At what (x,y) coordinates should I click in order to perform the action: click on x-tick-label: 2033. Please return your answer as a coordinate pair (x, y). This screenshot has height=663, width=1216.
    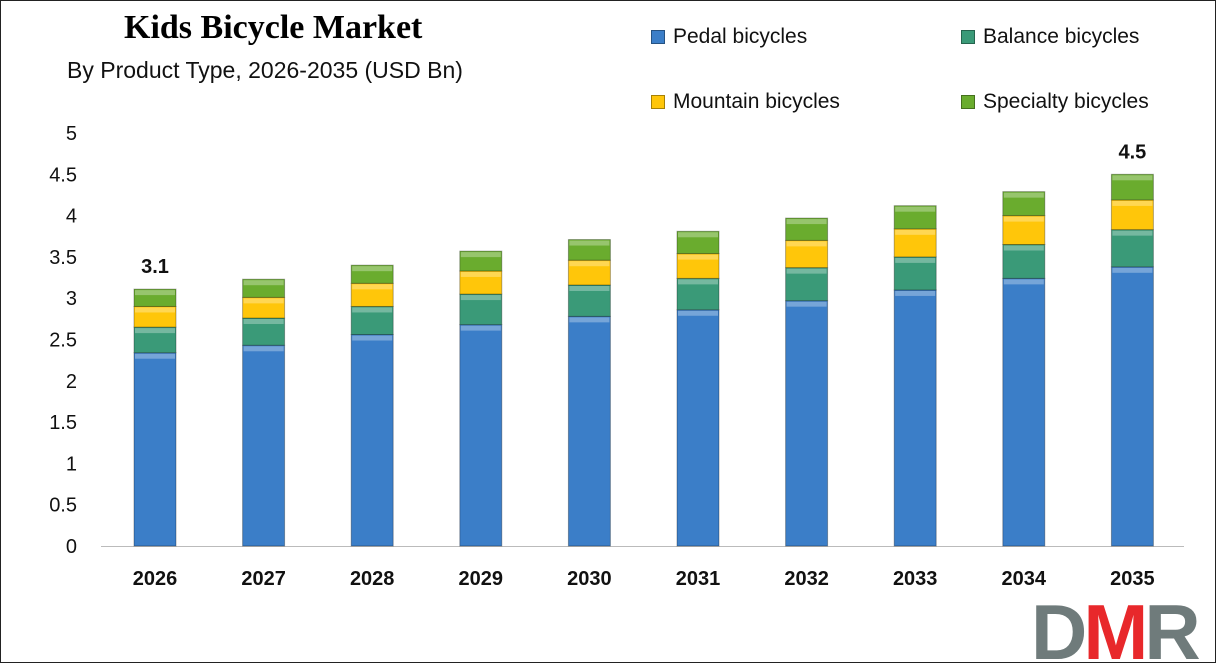
    Looking at the image, I should click on (915, 579).